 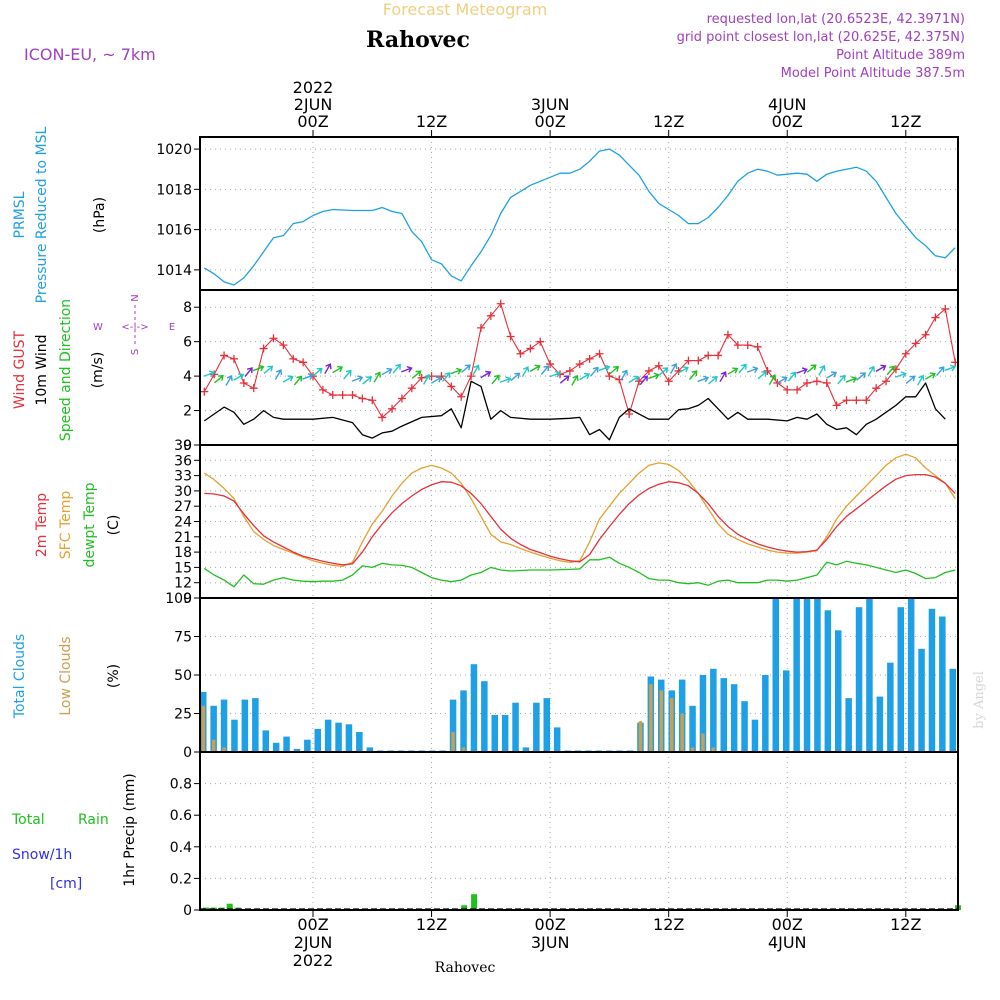 I want to click on wind-unit: (m/s), so click(x=98, y=370).